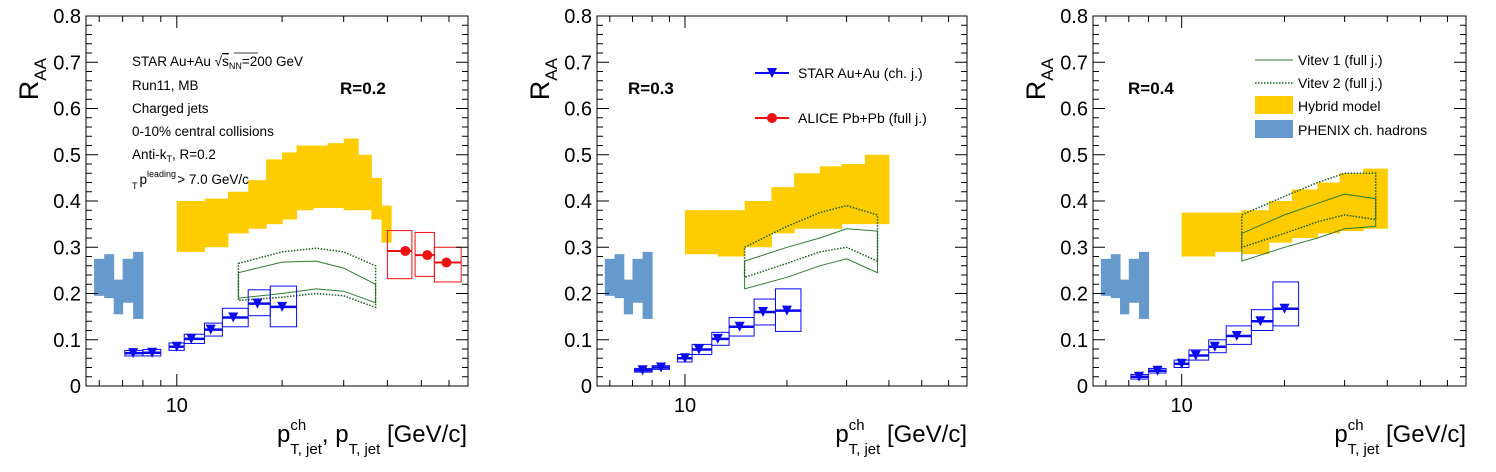 This screenshot has height=472, width=1496. Describe the element at coordinates (165, 85) in the screenshot. I see `info-line-2: Run11, MB` at that location.